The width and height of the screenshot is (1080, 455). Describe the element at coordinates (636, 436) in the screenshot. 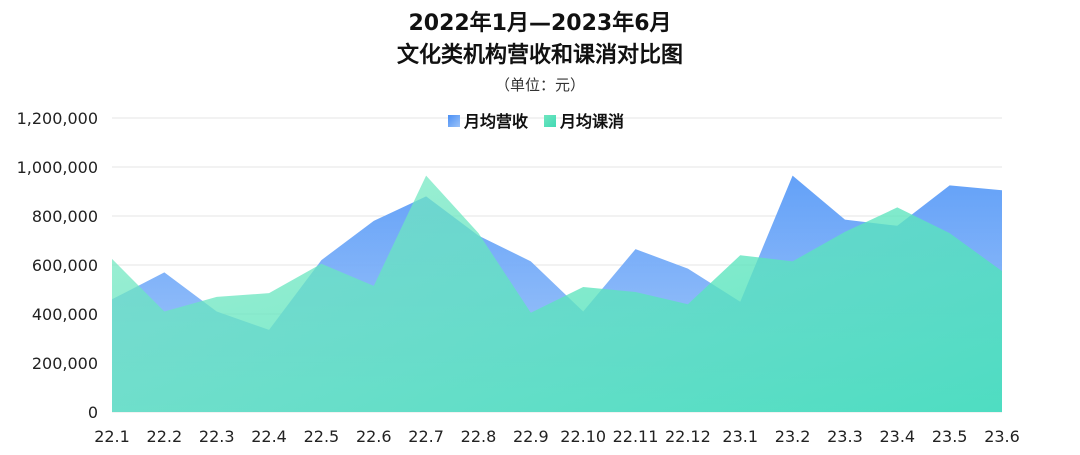

I see `x-tick-label: 22.11` at that location.